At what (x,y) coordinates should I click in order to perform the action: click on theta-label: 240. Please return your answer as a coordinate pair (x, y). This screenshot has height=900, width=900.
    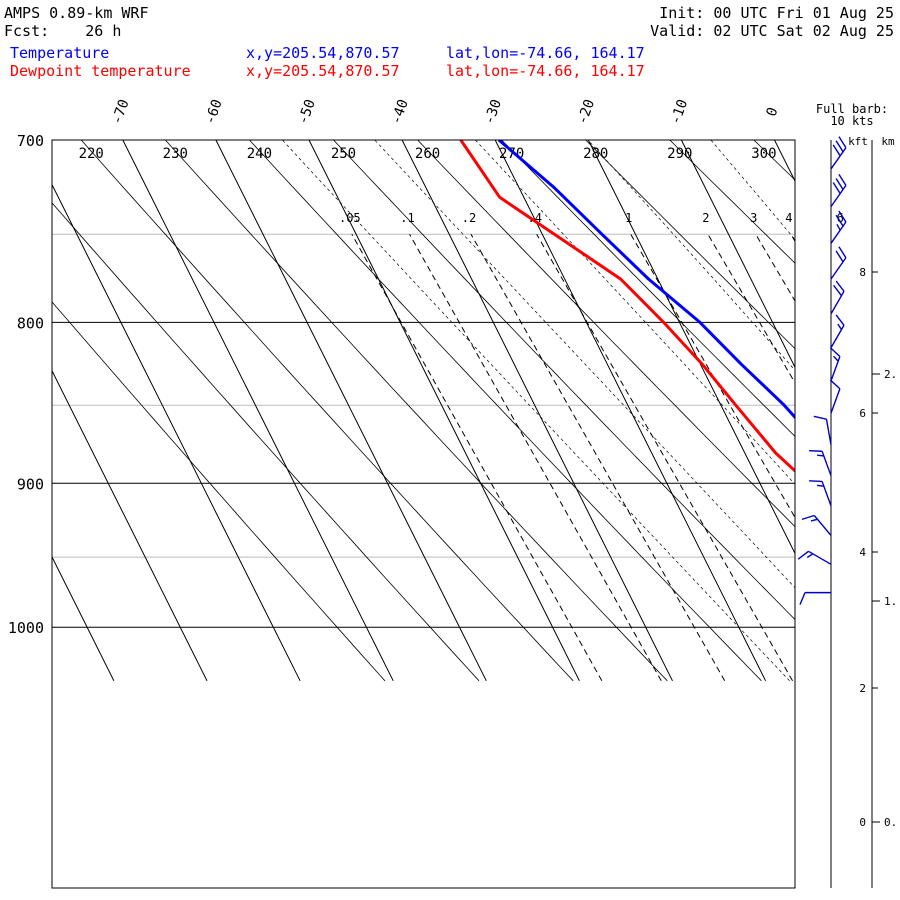
    Looking at the image, I should click on (259, 154).